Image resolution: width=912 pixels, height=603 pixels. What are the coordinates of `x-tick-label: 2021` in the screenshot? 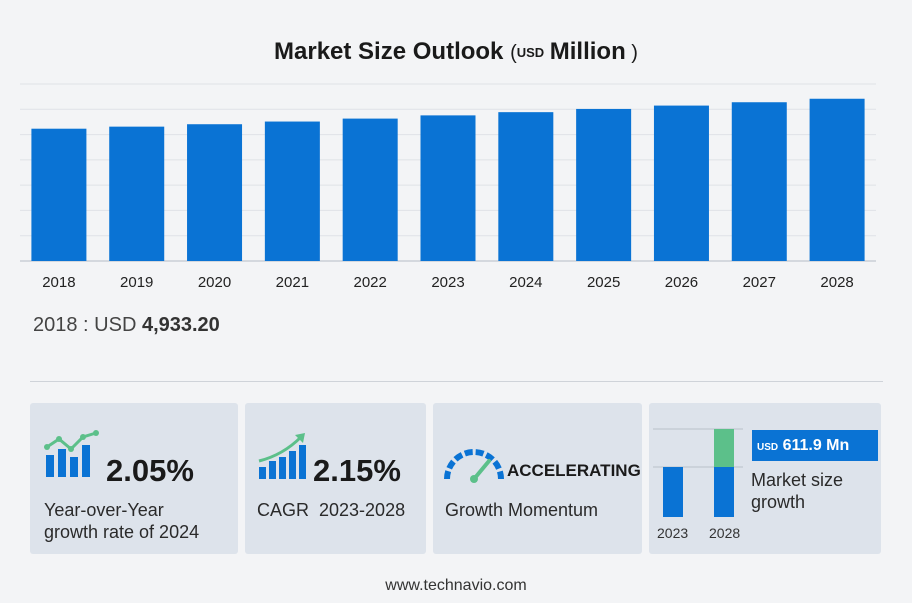 It's located at (292, 282).